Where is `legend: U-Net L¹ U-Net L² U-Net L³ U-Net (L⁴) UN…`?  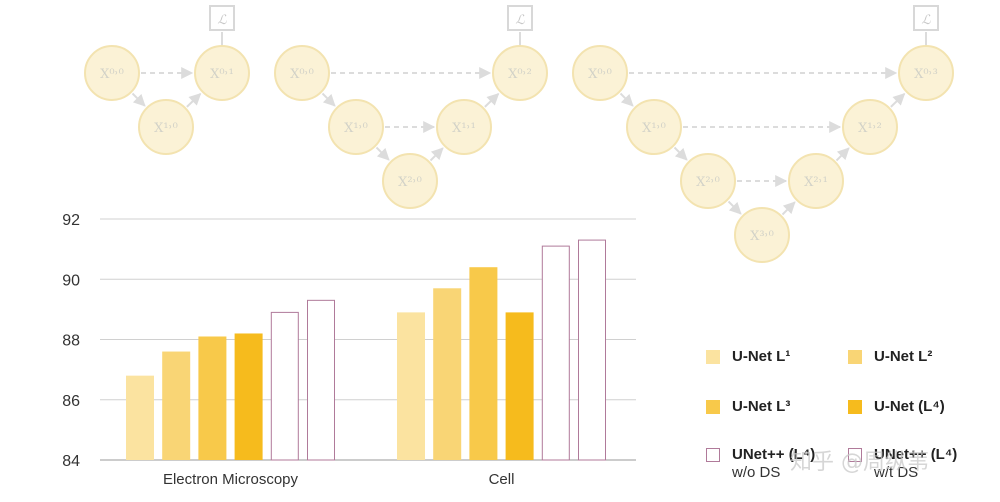
legend: U-Net L¹ U-Net L² U-Net L³ U-Net (L⁴) UN… is located at coordinates (850, 420).